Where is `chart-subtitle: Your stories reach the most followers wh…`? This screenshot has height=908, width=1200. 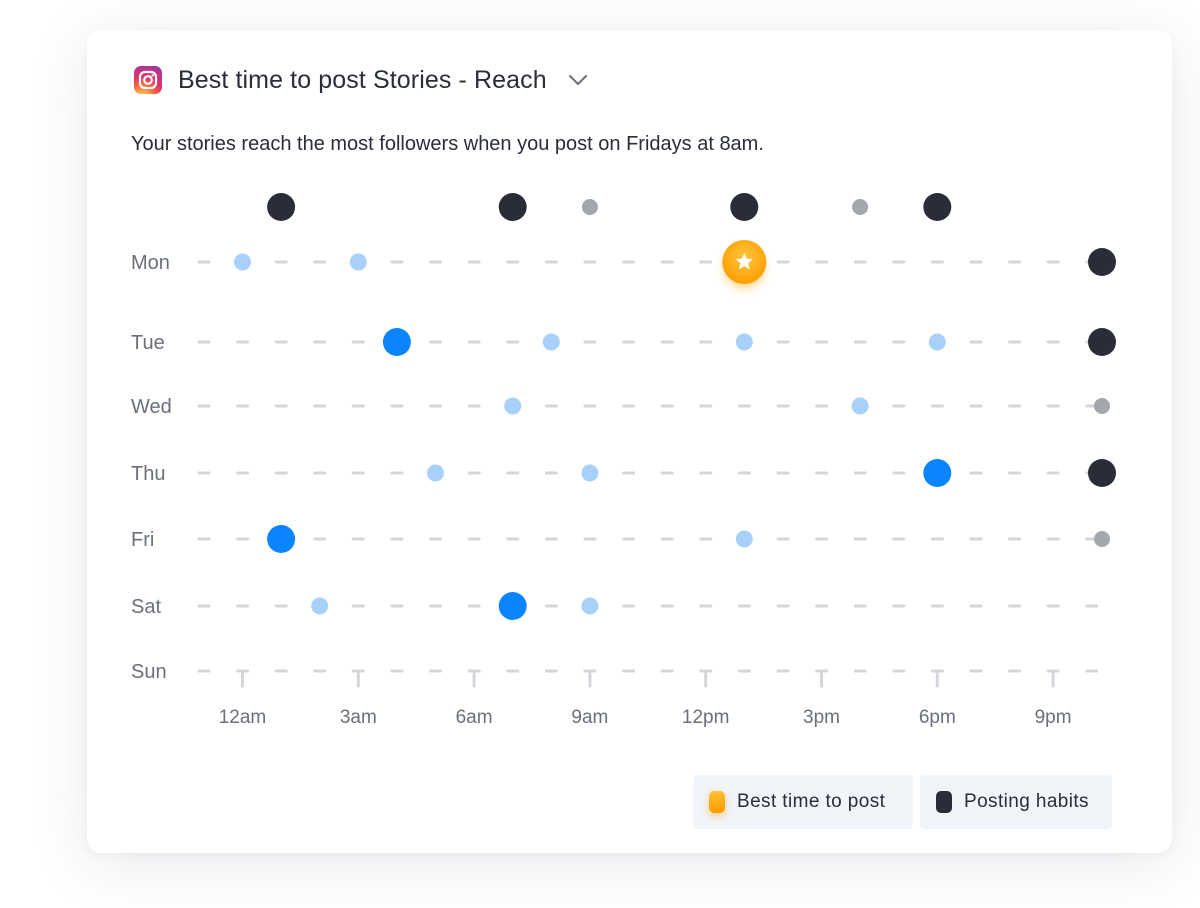
chart-subtitle: Your stories reach the most followers wh… is located at coordinates (447, 144).